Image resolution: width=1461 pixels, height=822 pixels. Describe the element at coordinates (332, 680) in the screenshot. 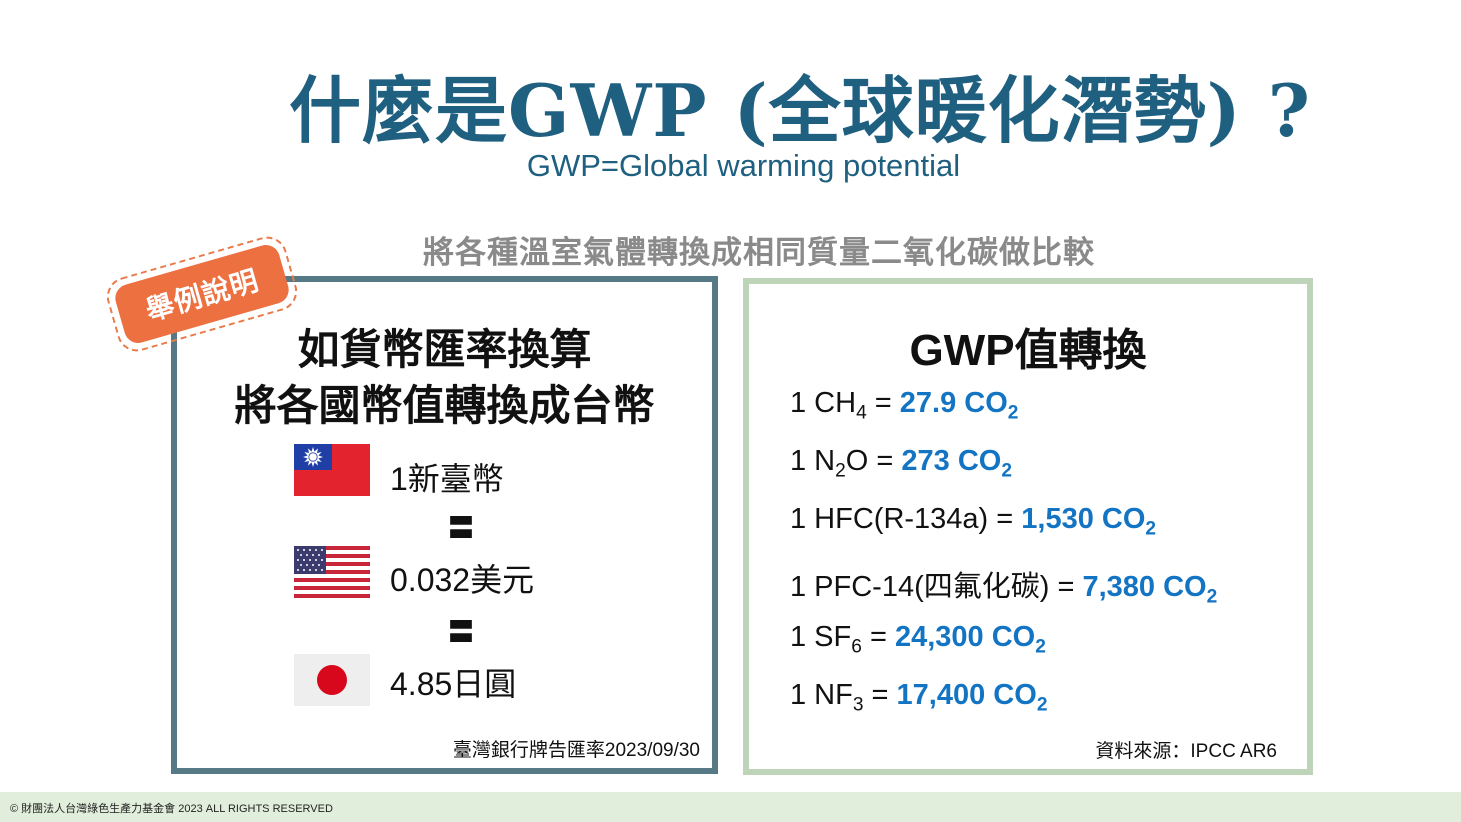

I see `japan-flag-icon` at that location.